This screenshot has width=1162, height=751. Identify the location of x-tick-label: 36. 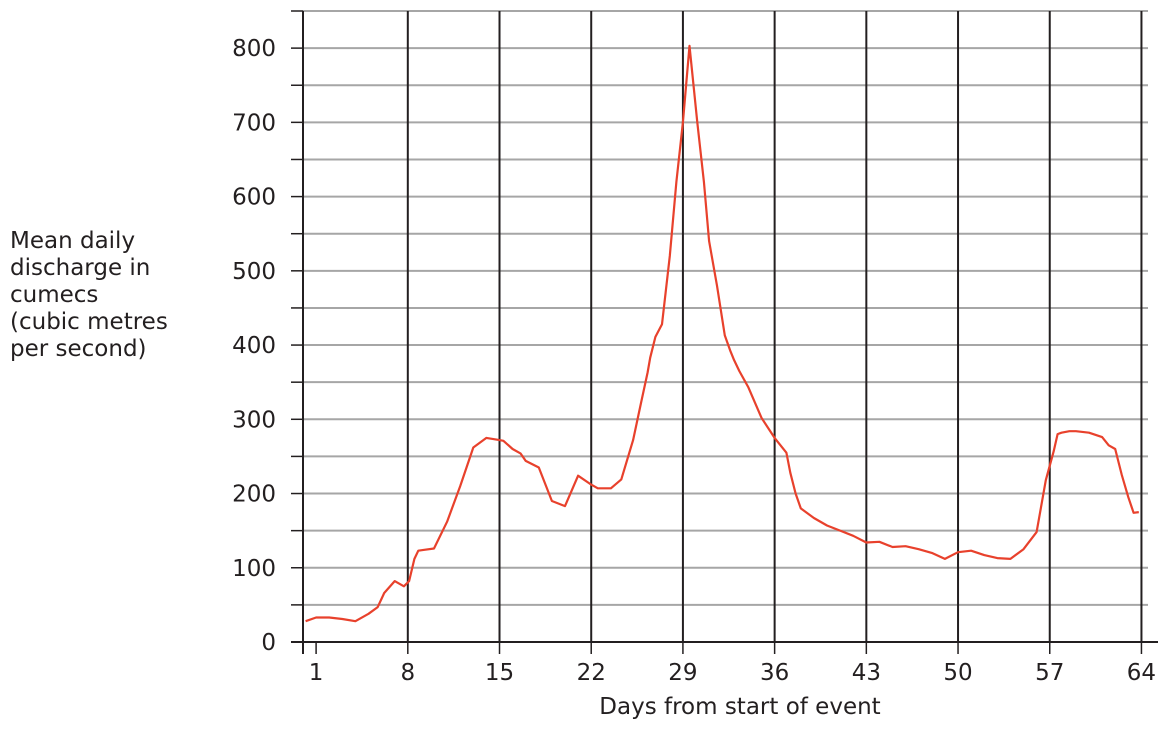
(774, 673).